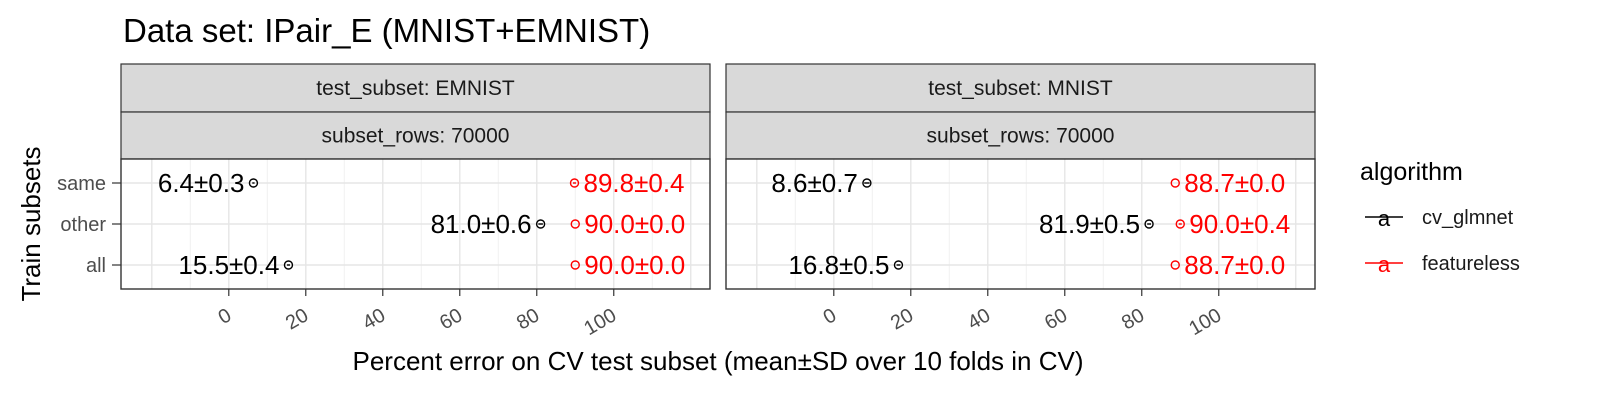 This screenshot has width=1600, height=400. Describe the element at coordinates (1239, 224) in the screenshot. I see `data-label: 90.0±0.4` at that location.